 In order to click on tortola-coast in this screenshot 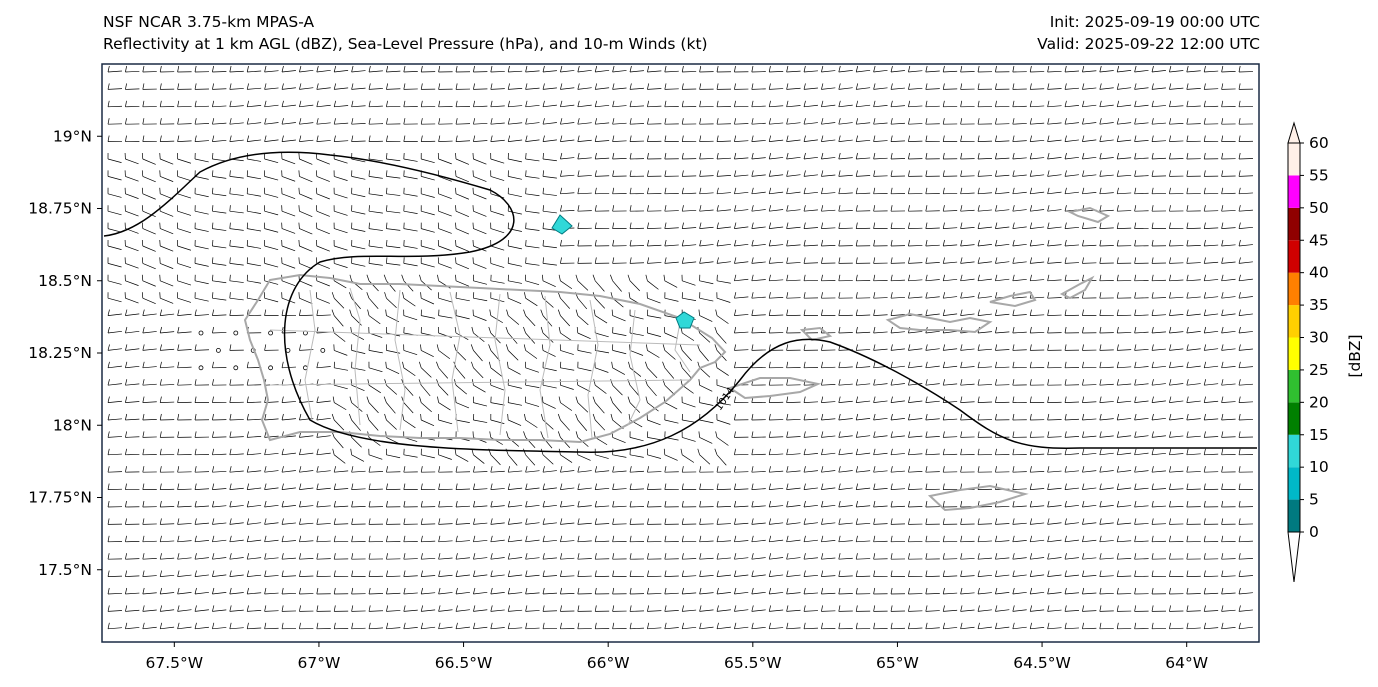, I will do `click(1013, 299)`.